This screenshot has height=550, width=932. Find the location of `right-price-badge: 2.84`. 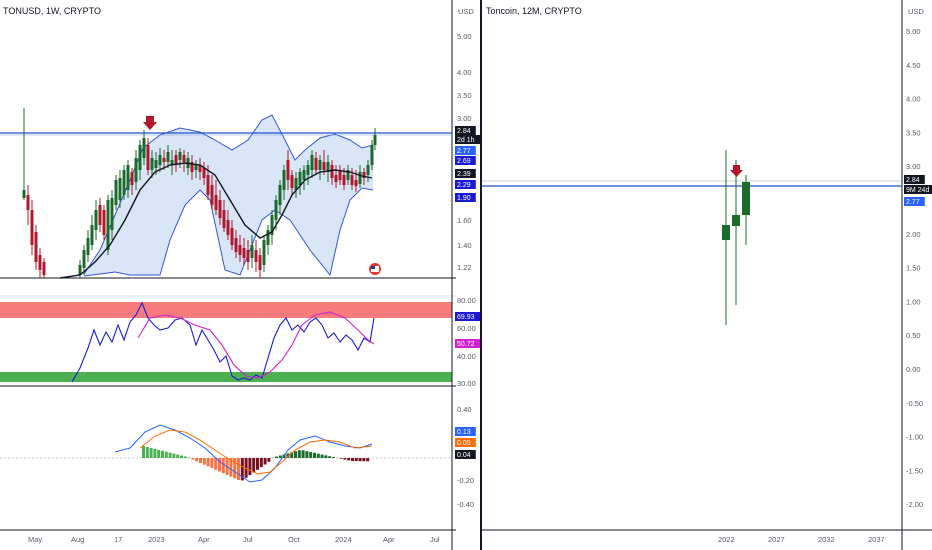

right-price-badge: 2.84 is located at coordinates (913, 180).